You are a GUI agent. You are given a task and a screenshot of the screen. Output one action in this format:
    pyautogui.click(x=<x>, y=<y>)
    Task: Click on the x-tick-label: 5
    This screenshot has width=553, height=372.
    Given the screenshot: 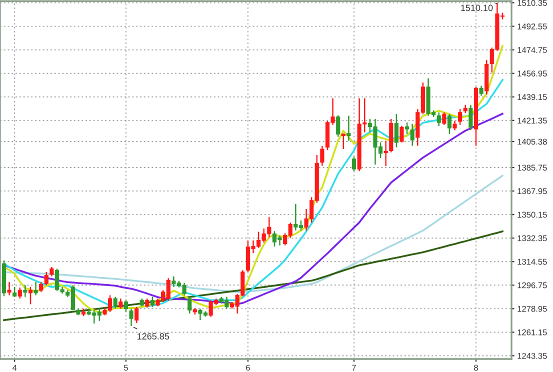 What is the action you would take?
    pyautogui.click(x=126, y=367)
    